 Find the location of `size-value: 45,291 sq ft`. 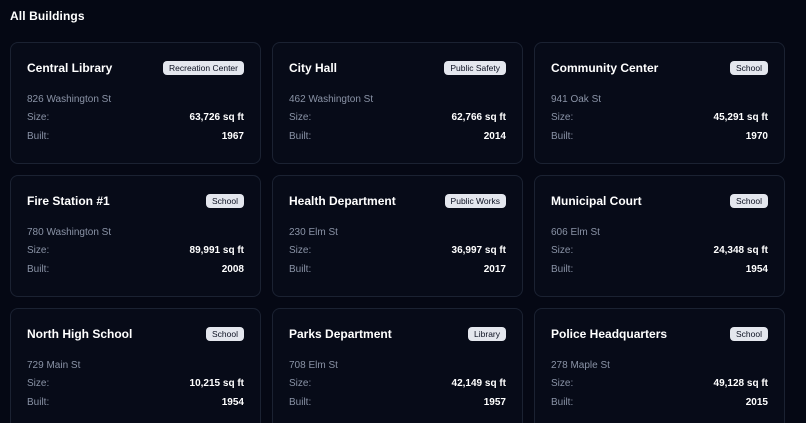

size-value: 45,291 sq ft is located at coordinates (740, 117).